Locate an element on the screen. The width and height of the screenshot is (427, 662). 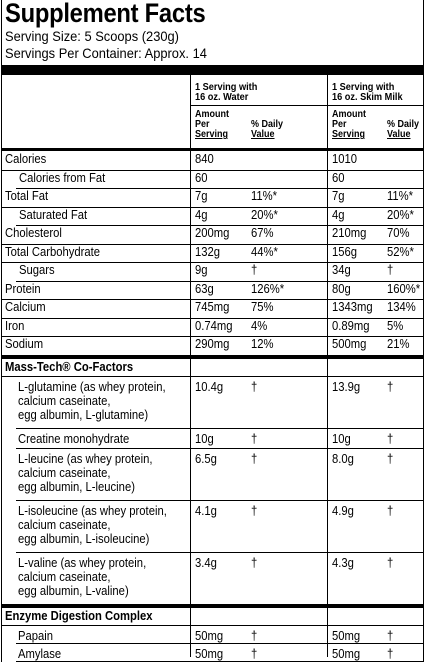
nutrient-protein-label: Protein is located at coordinates (23, 289).